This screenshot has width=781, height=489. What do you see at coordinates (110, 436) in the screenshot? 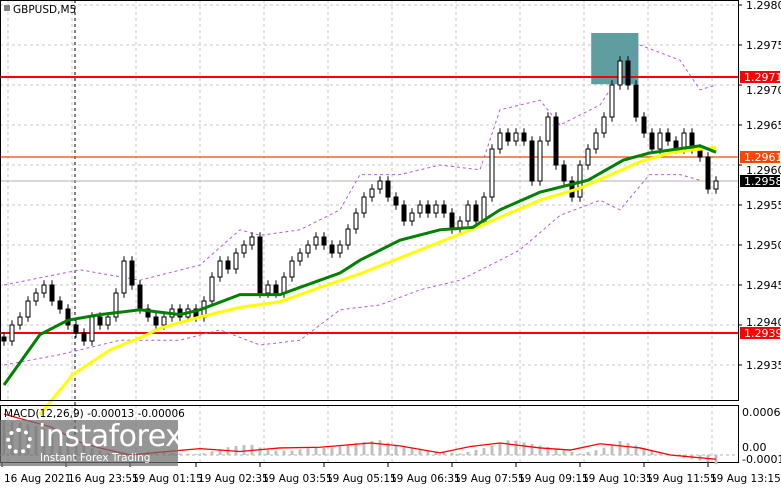
I see `logo-brand: instaforex` at bounding box center [110, 436].